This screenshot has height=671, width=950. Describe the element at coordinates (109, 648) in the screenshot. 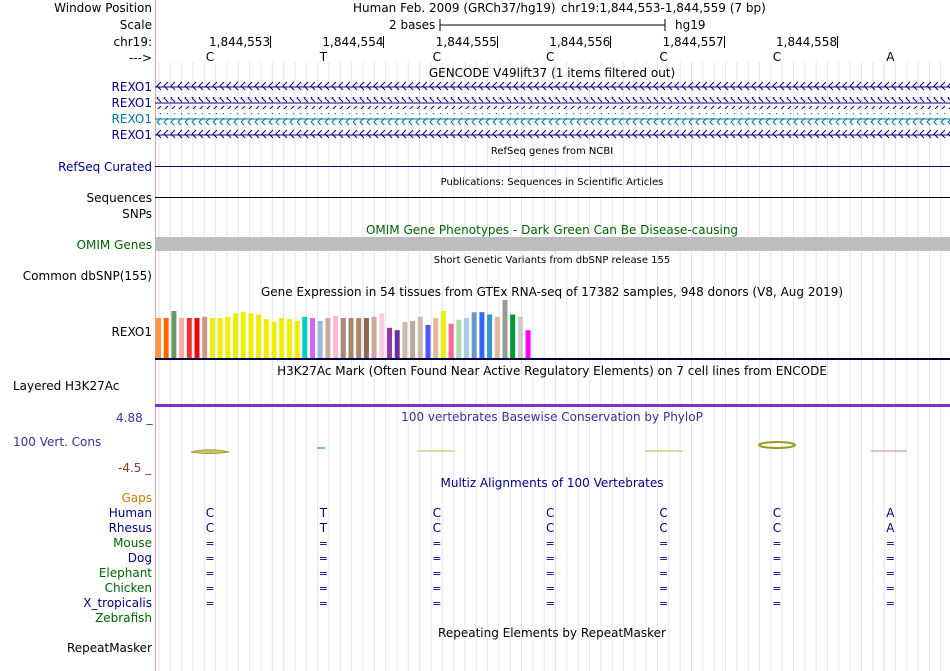

I see `repeatmasker-track-label: RepeatMasker` at that location.